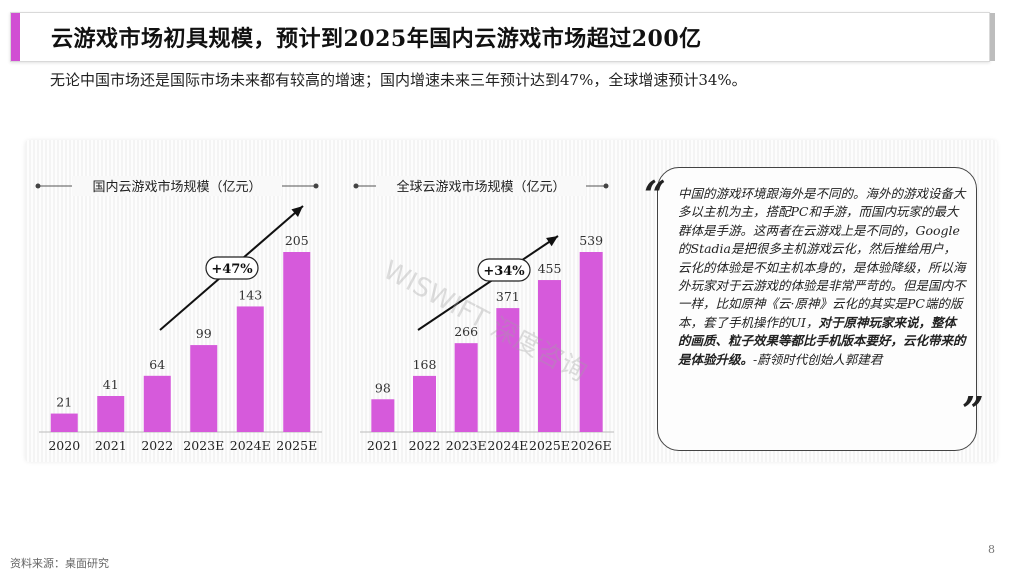 This screenshot has width=1024, height=576. What do you see at coordinates (250, 294) in the screenshot?
I see `data-label-0-4: 143` at bounding box center [250, 294].